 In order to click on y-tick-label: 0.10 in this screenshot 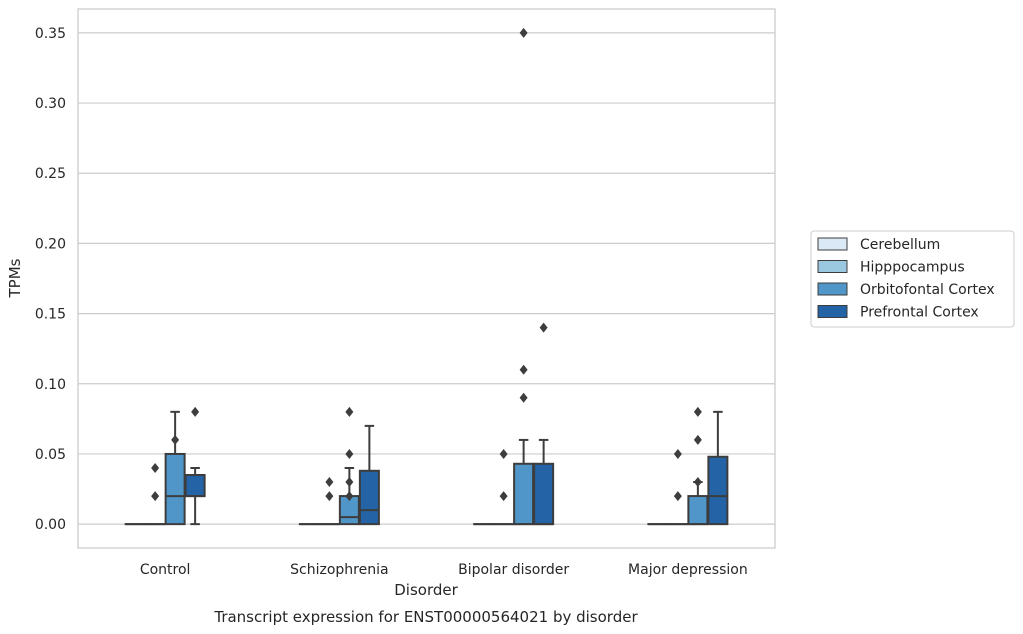, I will do `click(50, 385)`.